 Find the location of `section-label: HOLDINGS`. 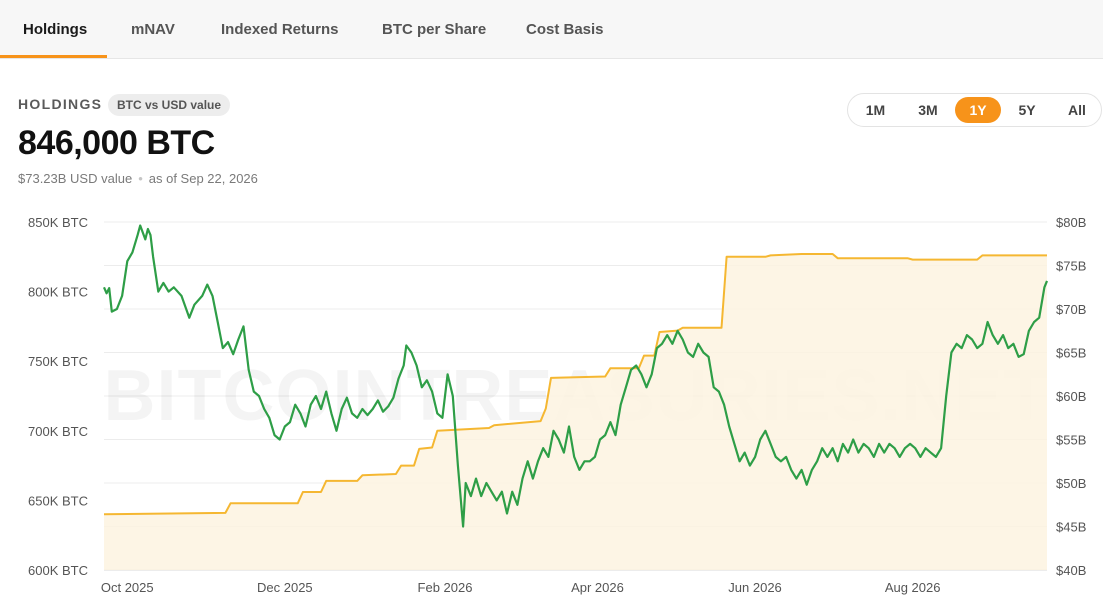

section-label: HOLDINGS is located at coordinates (60, 104).